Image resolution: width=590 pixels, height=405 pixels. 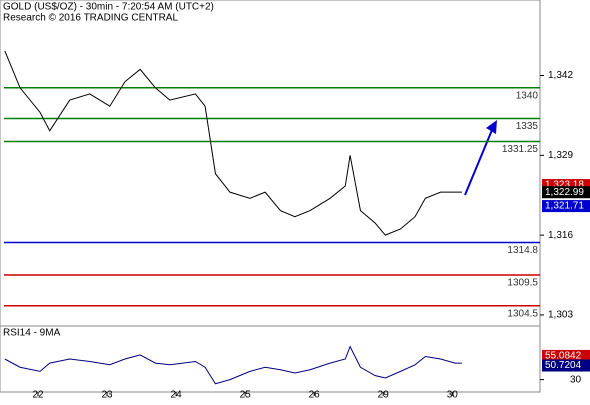 I want to click on level-label: 1335, so click(x=527, y=126).